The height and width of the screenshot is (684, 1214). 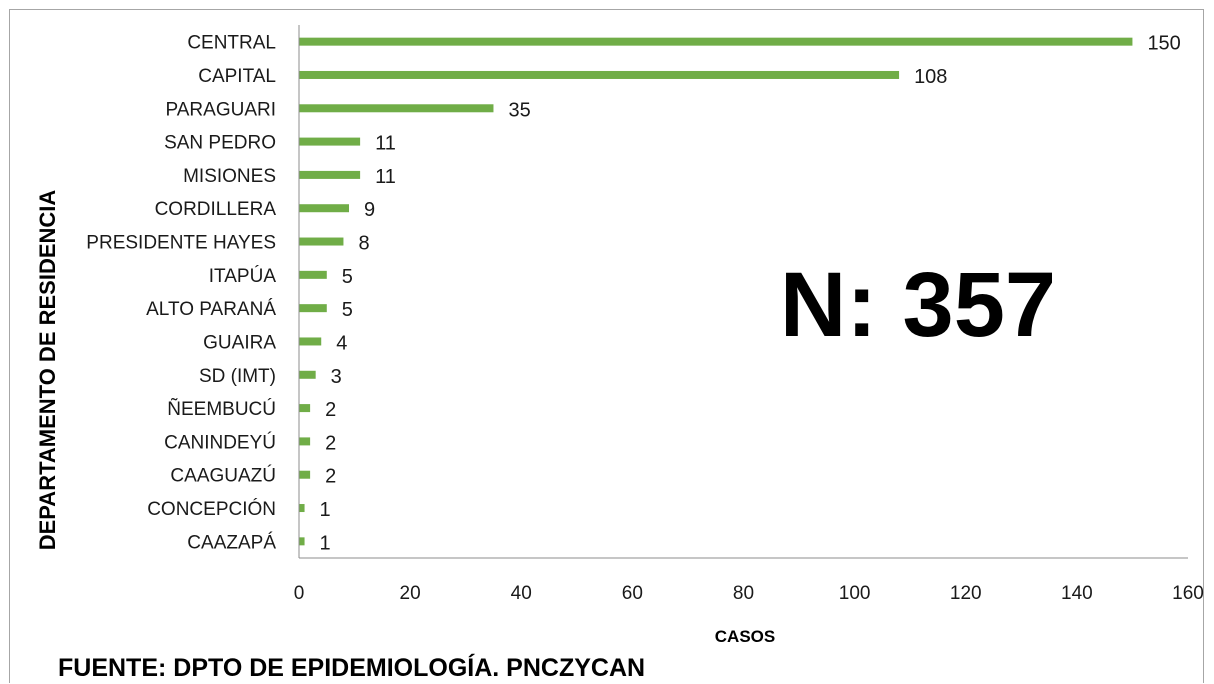 What do you see at coordinates (336, 377) in the screenshot?
I see `value-label: 3` at bounding box center [336, 377].